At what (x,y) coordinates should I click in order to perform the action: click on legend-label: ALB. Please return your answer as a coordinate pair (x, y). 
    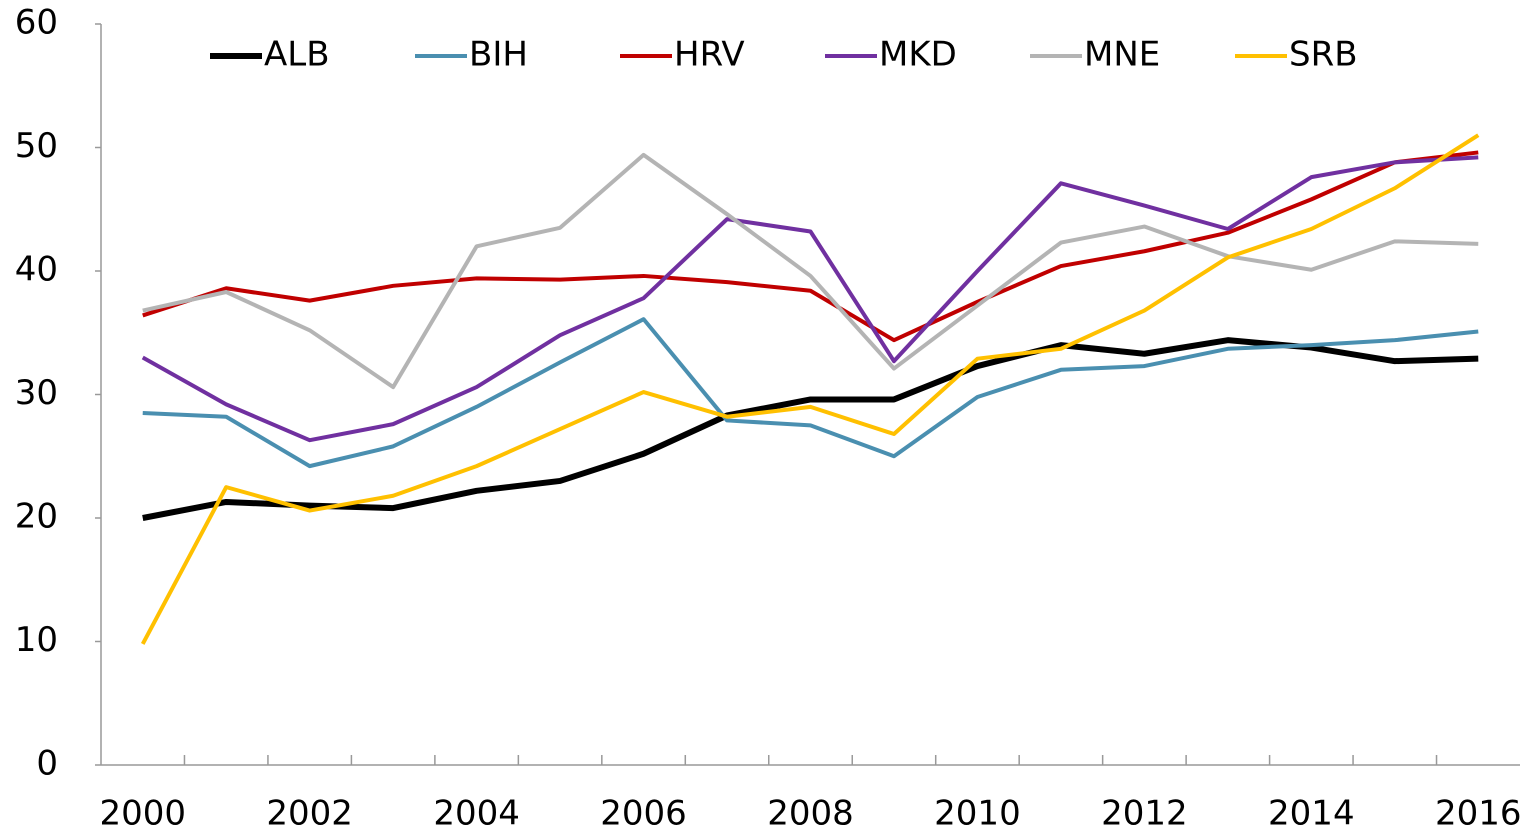
    Looking at the image, I should click on (297, 55).